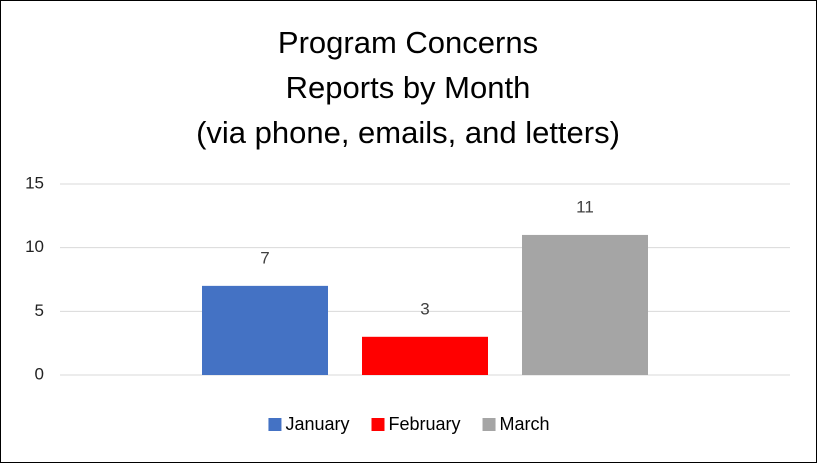  What do you see at coordinates (425, 424) in the screenshot?
I see `legend-label: February` at bounding box center [425, 424].